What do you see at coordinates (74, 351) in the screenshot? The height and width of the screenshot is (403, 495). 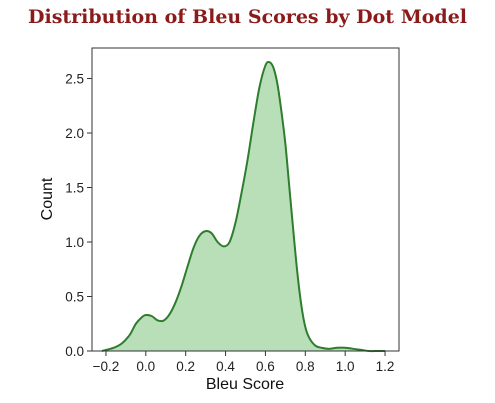 I see `y-tick-label: 0.0` at bounding box center [74, 351].